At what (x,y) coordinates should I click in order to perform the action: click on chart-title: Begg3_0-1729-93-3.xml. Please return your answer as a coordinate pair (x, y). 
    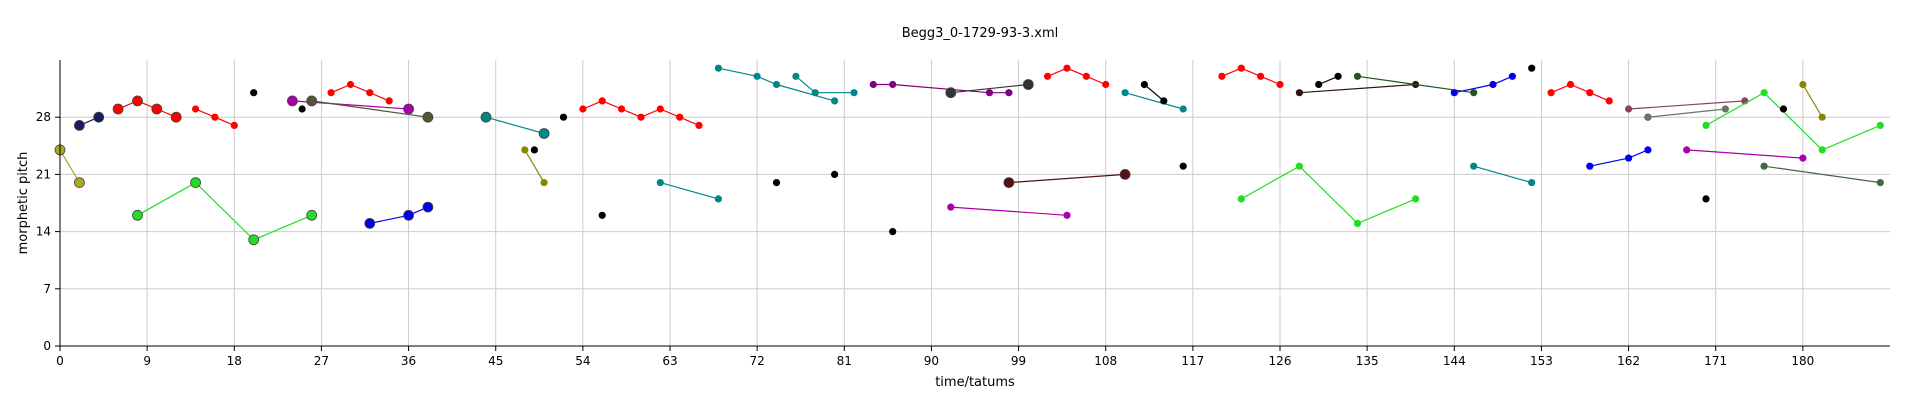
    Looking at the image, I should click on (980, 33).